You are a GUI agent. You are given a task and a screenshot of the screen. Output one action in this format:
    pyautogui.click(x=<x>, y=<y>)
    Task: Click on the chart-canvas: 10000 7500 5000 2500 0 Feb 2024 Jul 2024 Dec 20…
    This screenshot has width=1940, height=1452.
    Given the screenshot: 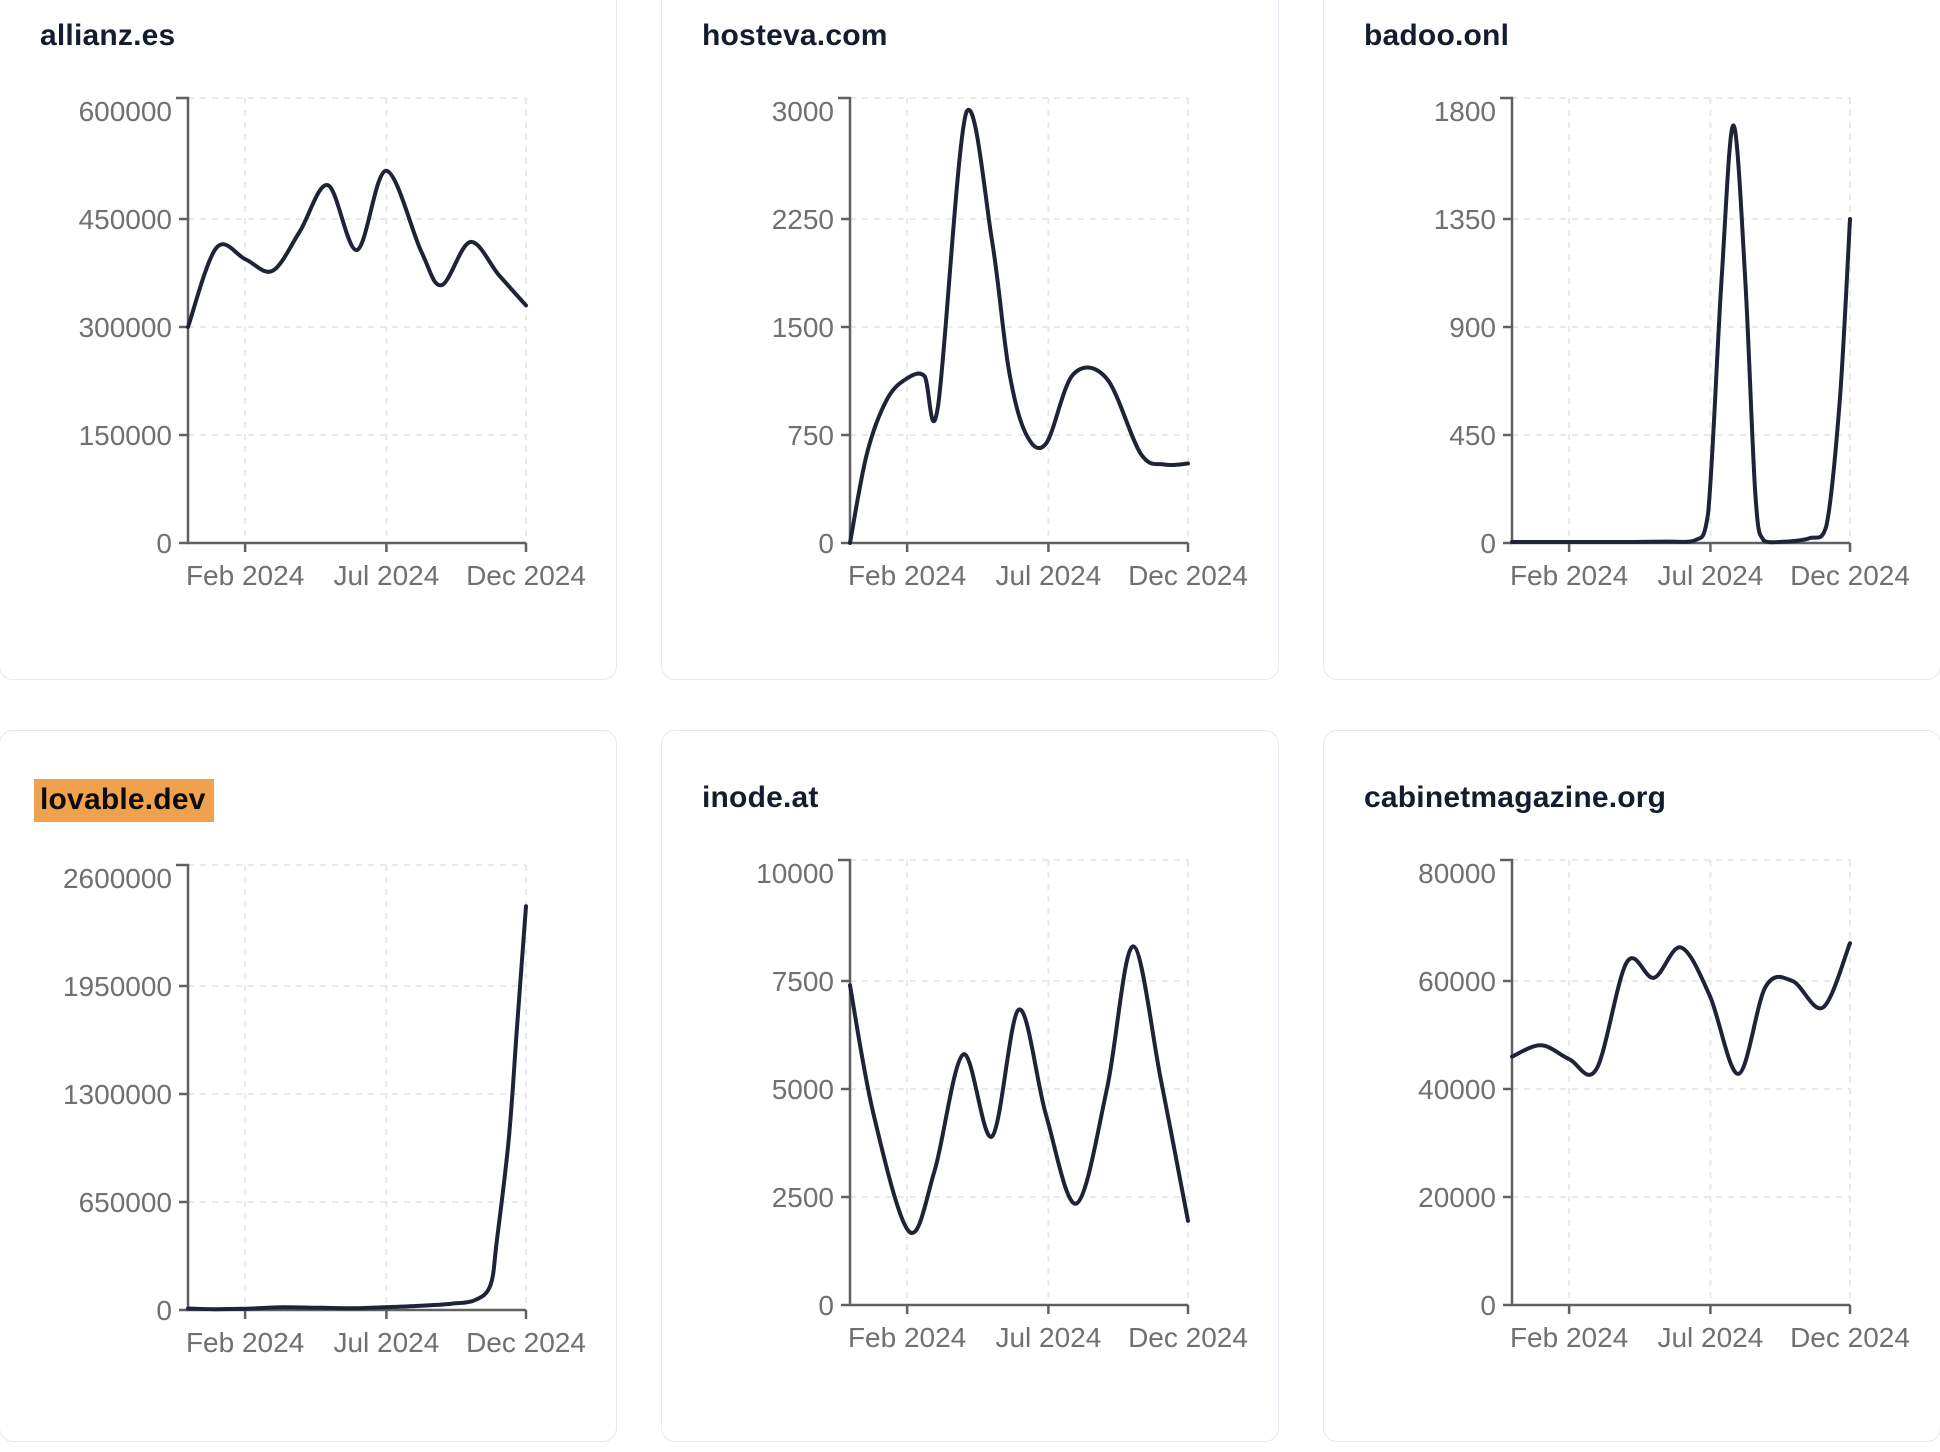 What is the action you would take?
    pyautogui.click(x=1002, y=1105)
    